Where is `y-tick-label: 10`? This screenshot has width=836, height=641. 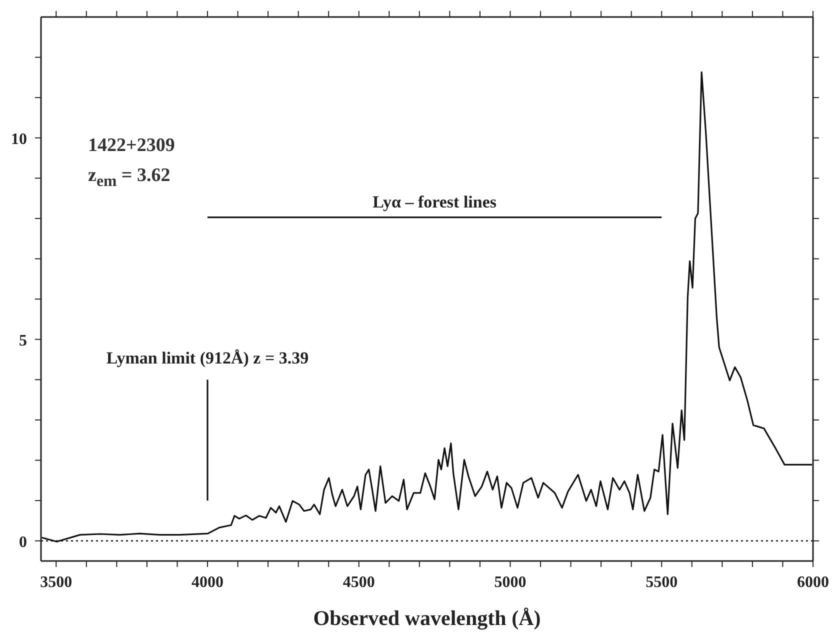 y-tick-label: 10 is located at coordinates (19, 139).